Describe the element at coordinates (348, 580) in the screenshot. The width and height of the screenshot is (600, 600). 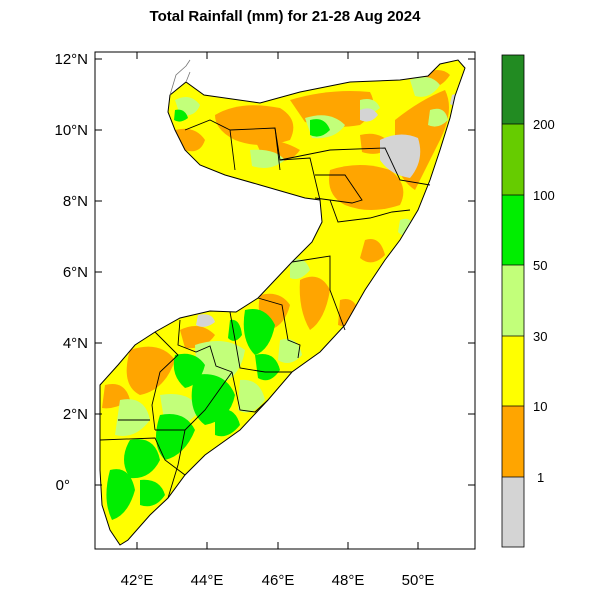
I see `lon-label-48e: 48°E` at that location.